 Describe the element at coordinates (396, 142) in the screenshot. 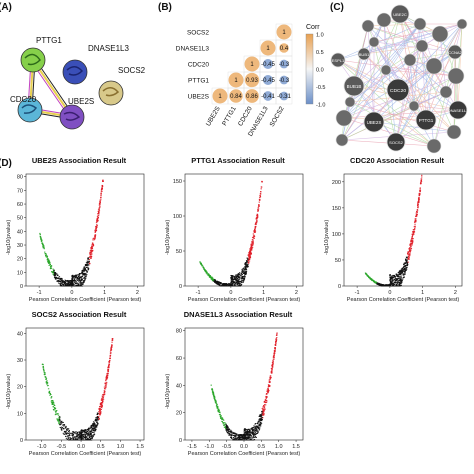

I see `genemania-node-socs2` at that location.